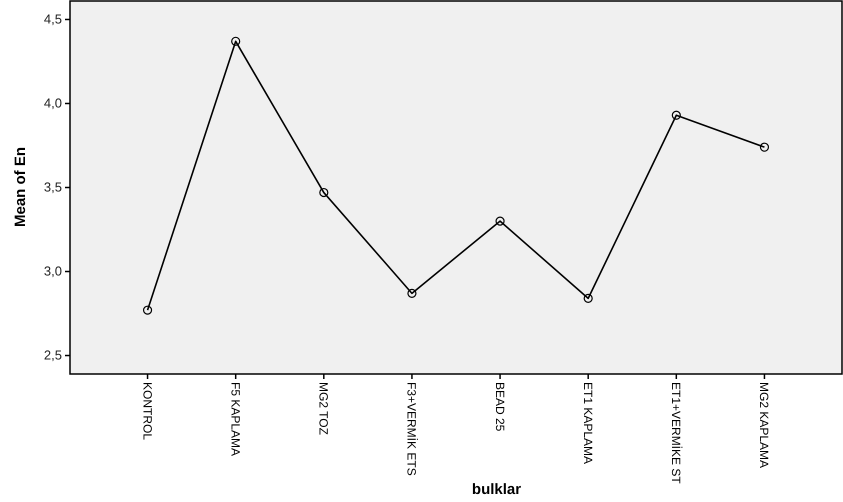 This screenshot has width=843, height=502. I want to click on y-tick-label: 3,0, so click(53, 271).